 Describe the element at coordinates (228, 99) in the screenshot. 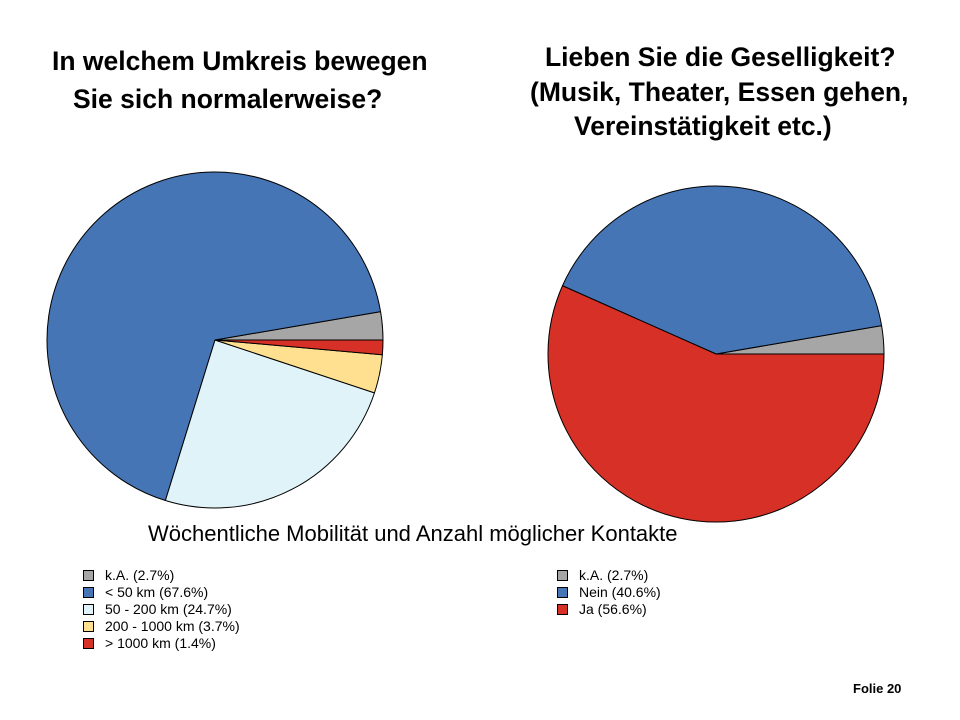

I see `chart-title-umkreis-line-2: Sie sich normalerweise?` at that location.